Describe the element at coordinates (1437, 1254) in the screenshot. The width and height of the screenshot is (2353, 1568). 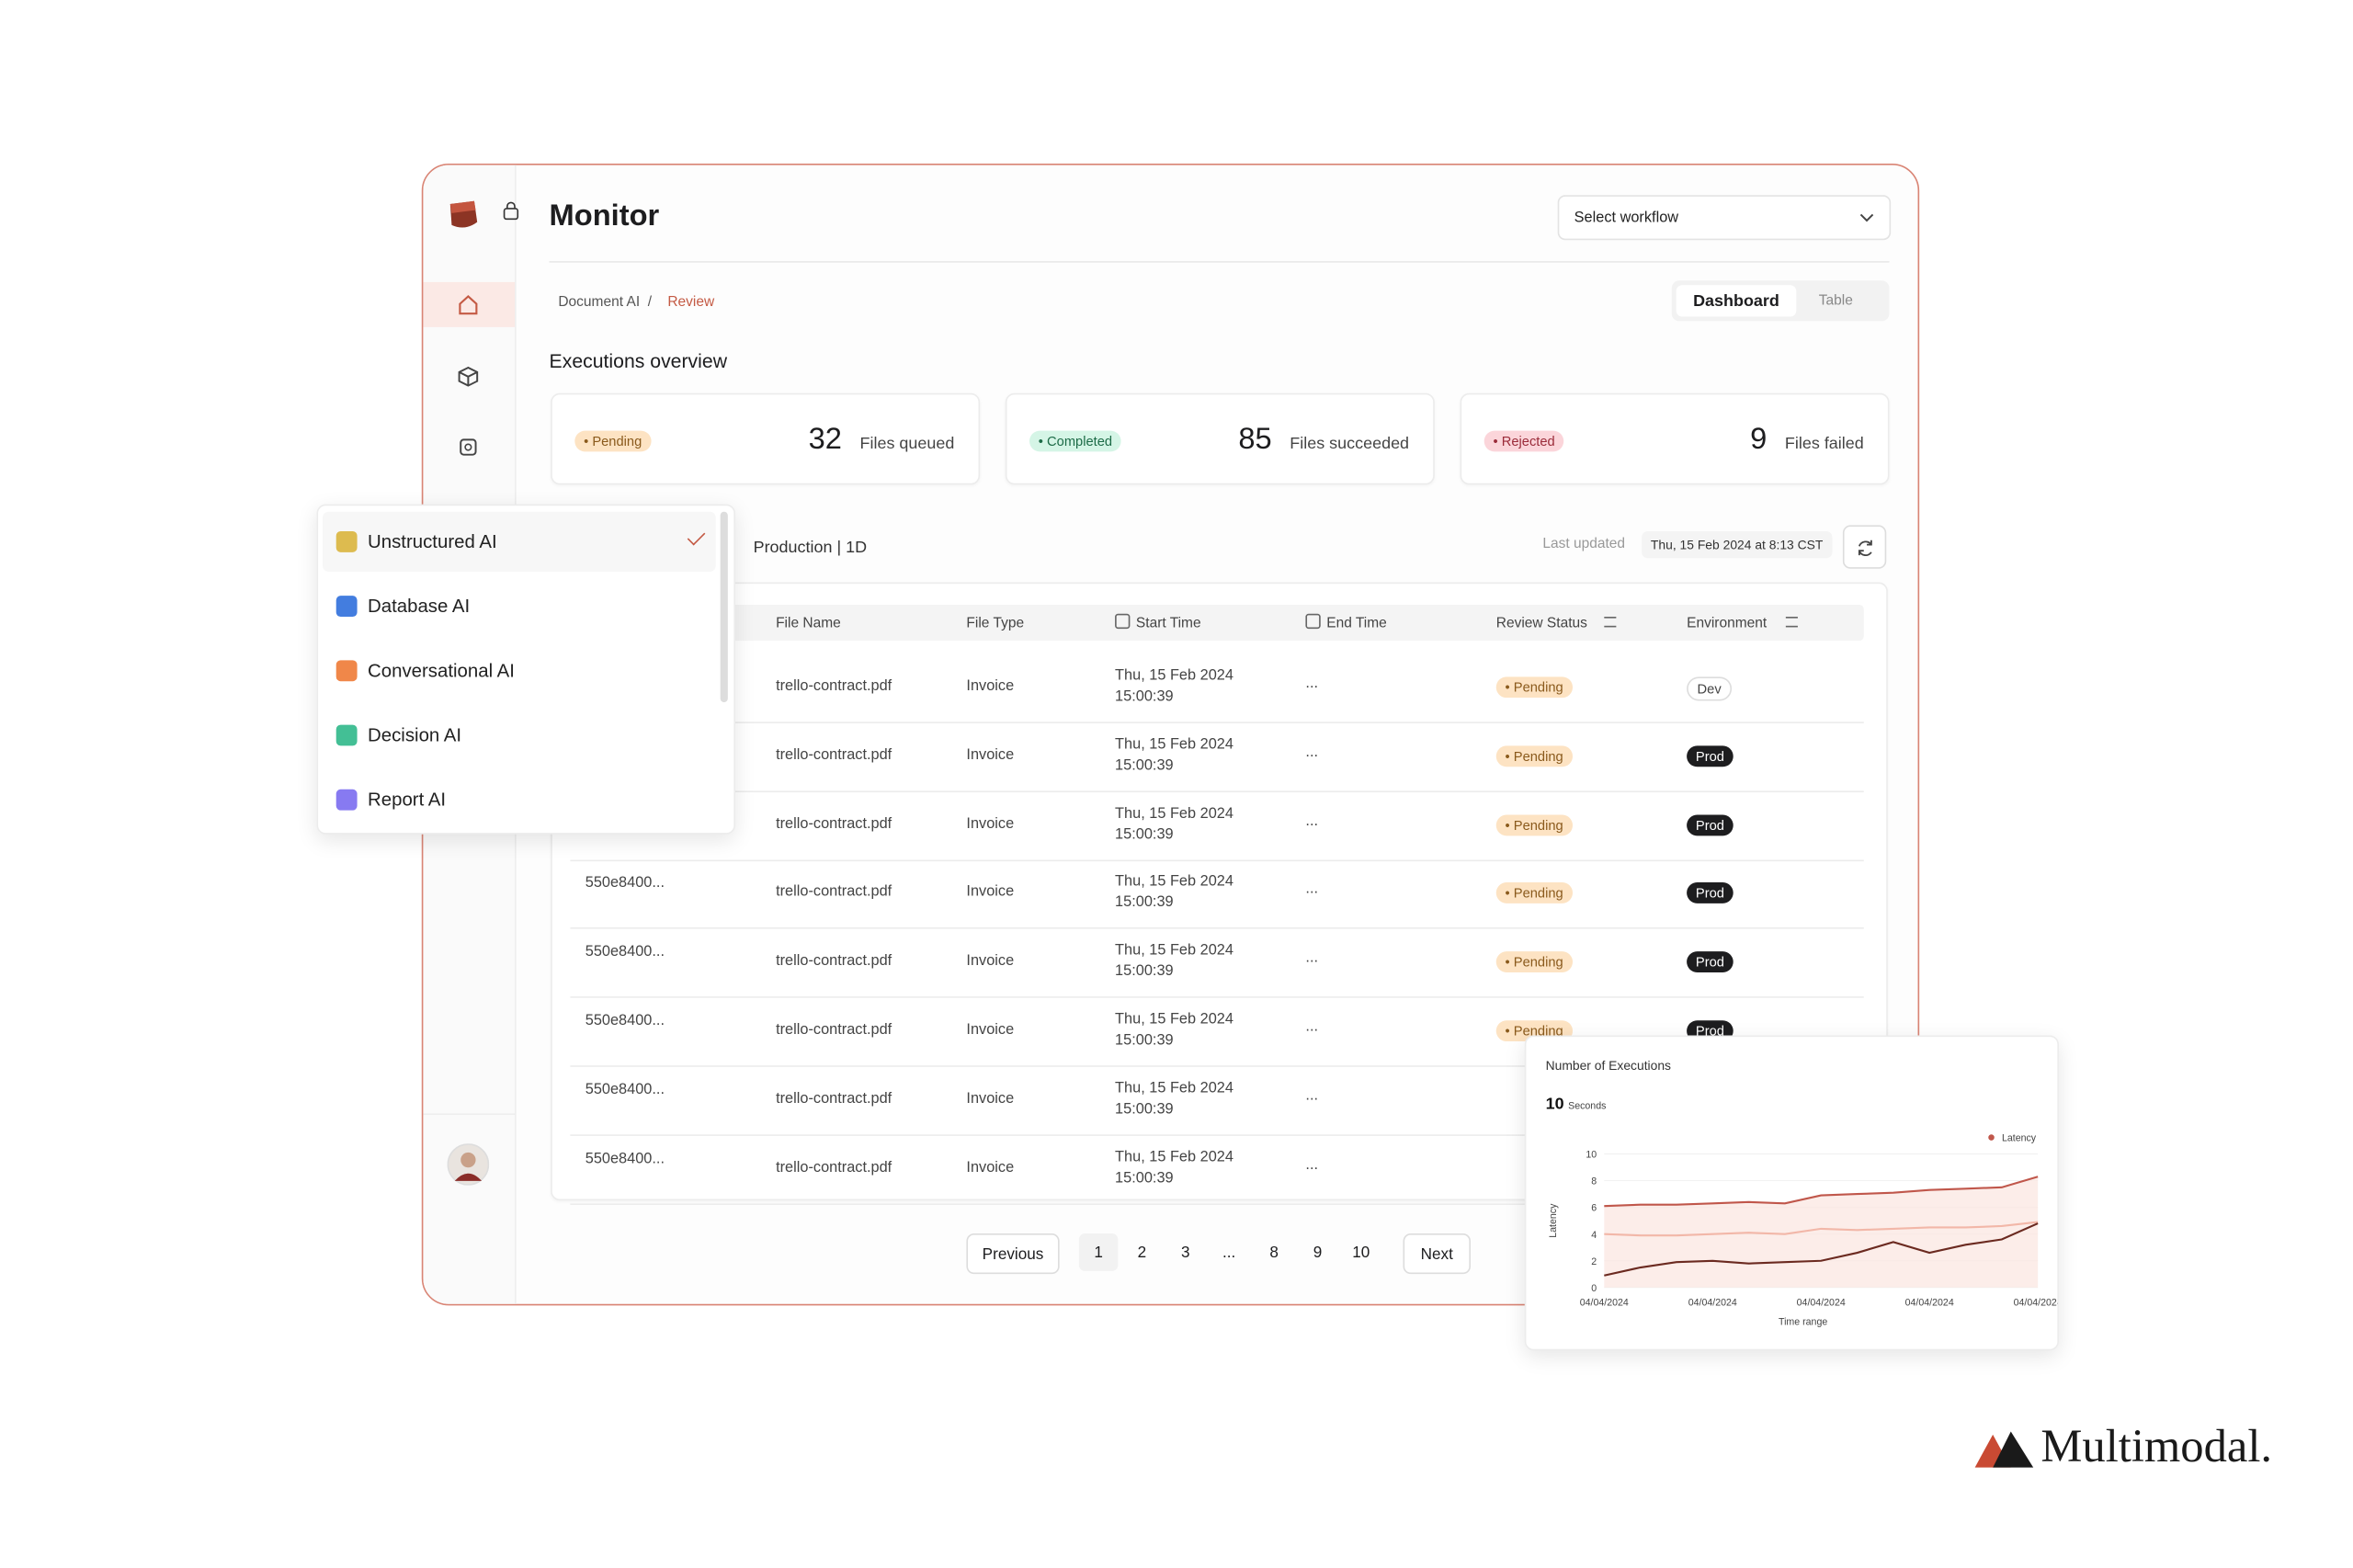
I see `next-button: Next` at that location.